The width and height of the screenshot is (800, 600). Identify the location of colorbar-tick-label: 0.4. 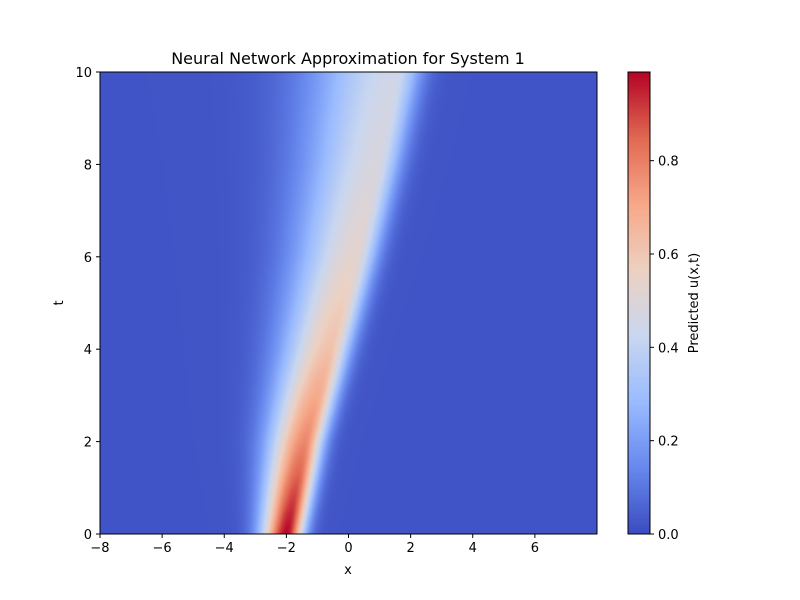
(668, 348).